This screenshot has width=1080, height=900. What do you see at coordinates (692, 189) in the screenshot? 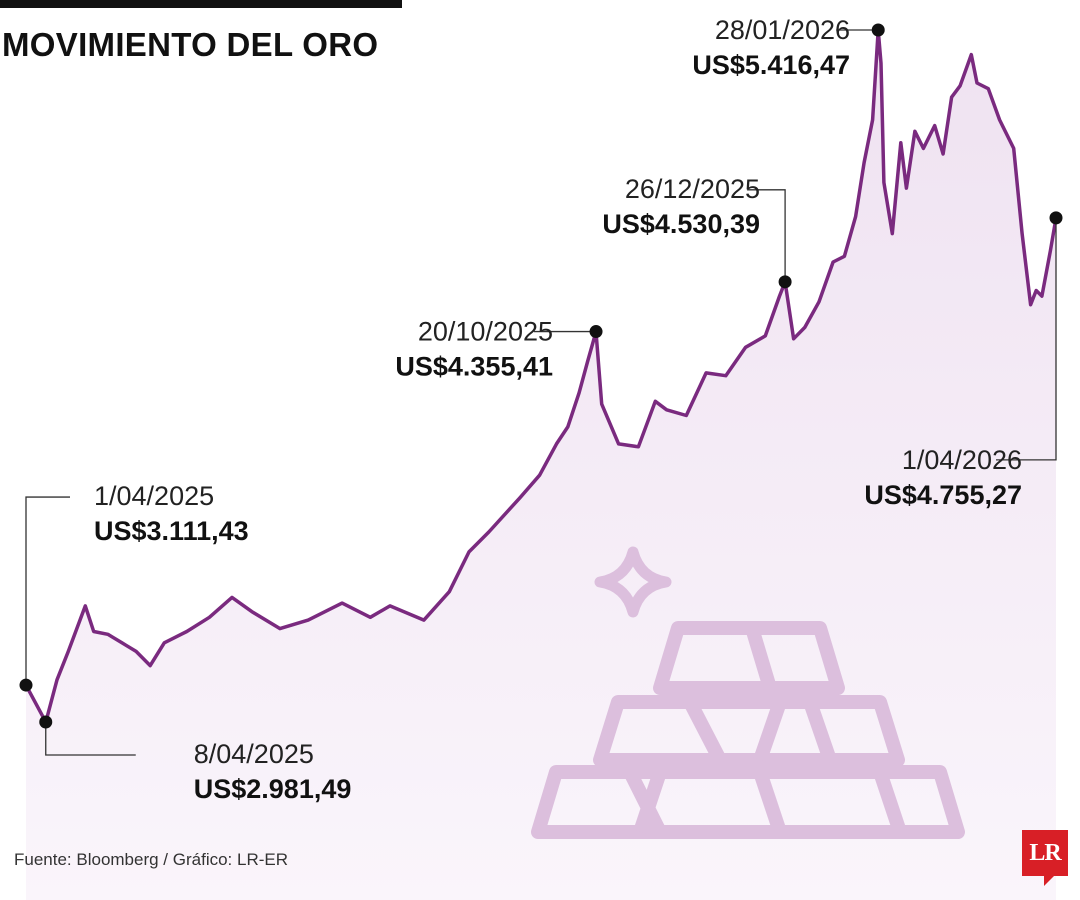
I see `date-label-dec-peak: 26/12/2025` at bounding box center [692, 189].